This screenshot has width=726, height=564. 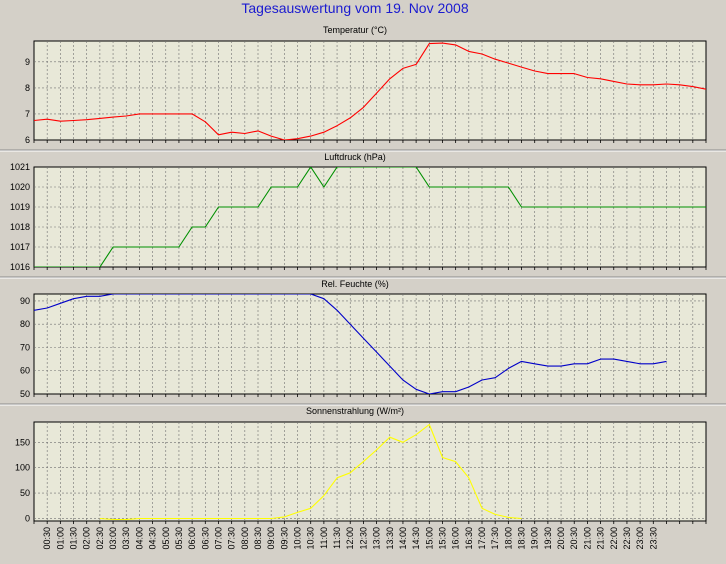 I want to click on y-tick-label: 80, so click(x=25, y=324).